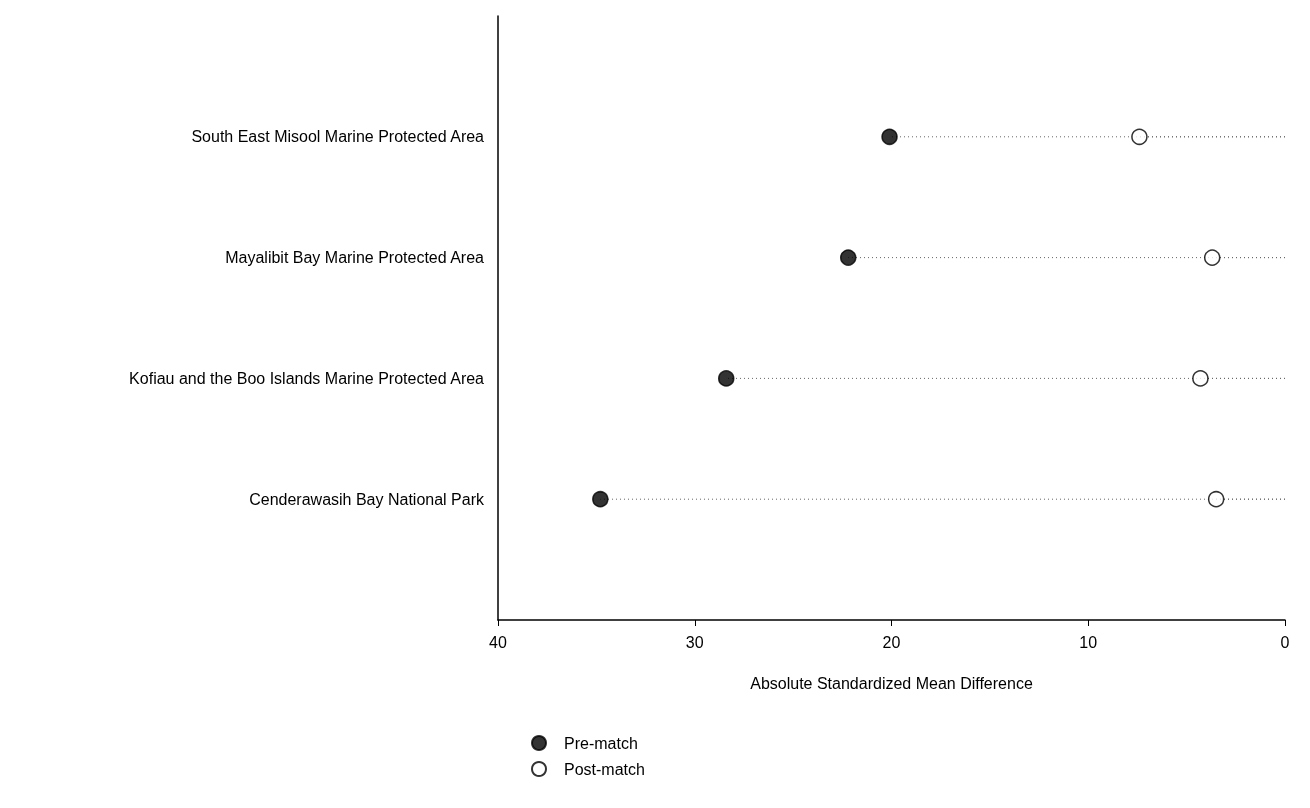 Image resolution: width=1310 pixels, height=808 pixels. Describe the element at coordinates (338, 137) in the screenshot. I see `y-tick-label: South East Misool Marine Protected Area` at that location.